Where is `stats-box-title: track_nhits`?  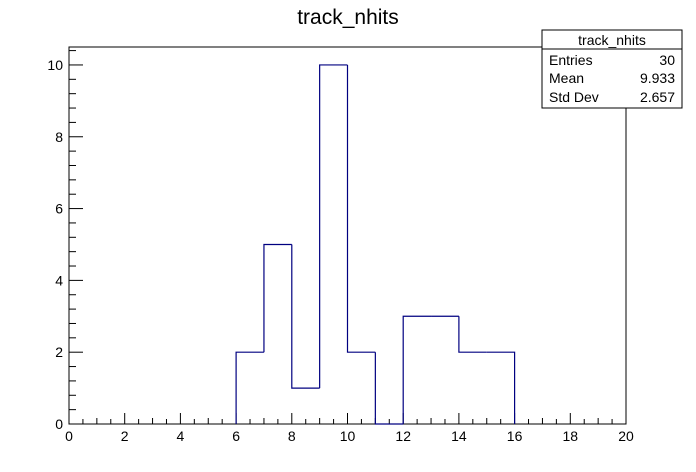
stats-box-title: track_nhits is located at coordinates (612, 40).